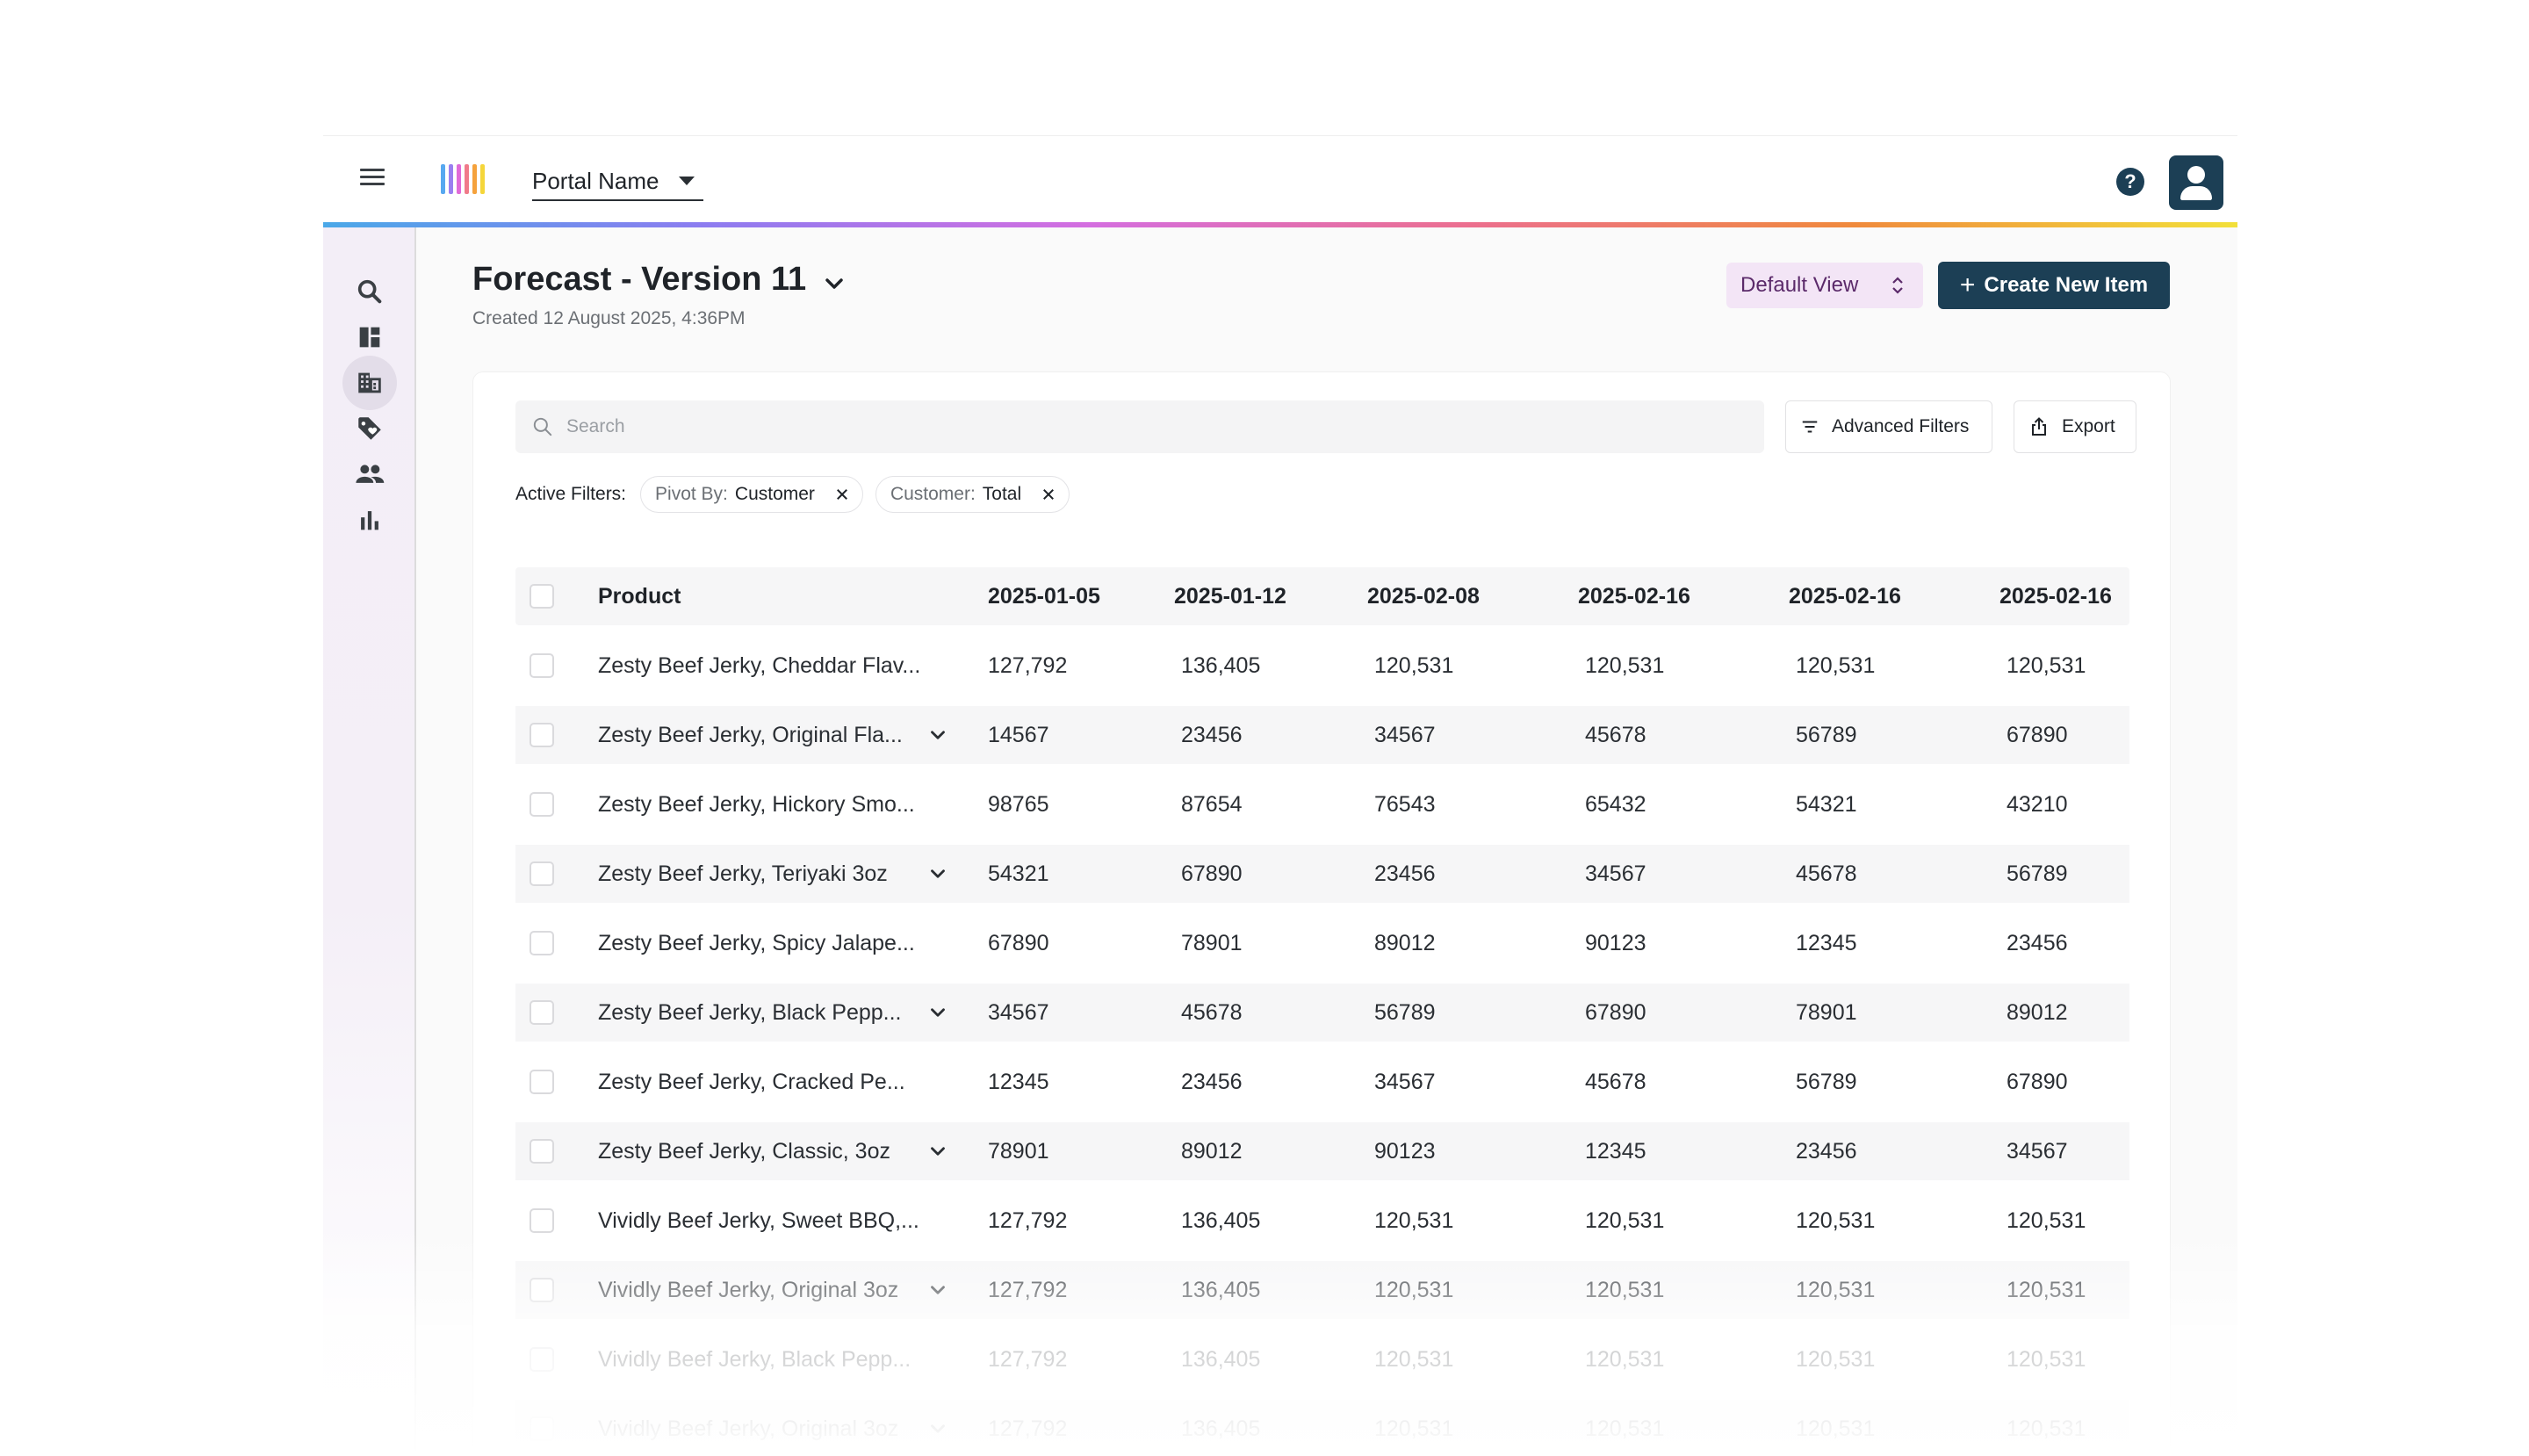 This screenshot has height=1456, width=2529. What do you see at coordinates (1212, 873) in the screenshot?
I see `forecast-value-cell: 67890` at bounding box center [1212, 873].